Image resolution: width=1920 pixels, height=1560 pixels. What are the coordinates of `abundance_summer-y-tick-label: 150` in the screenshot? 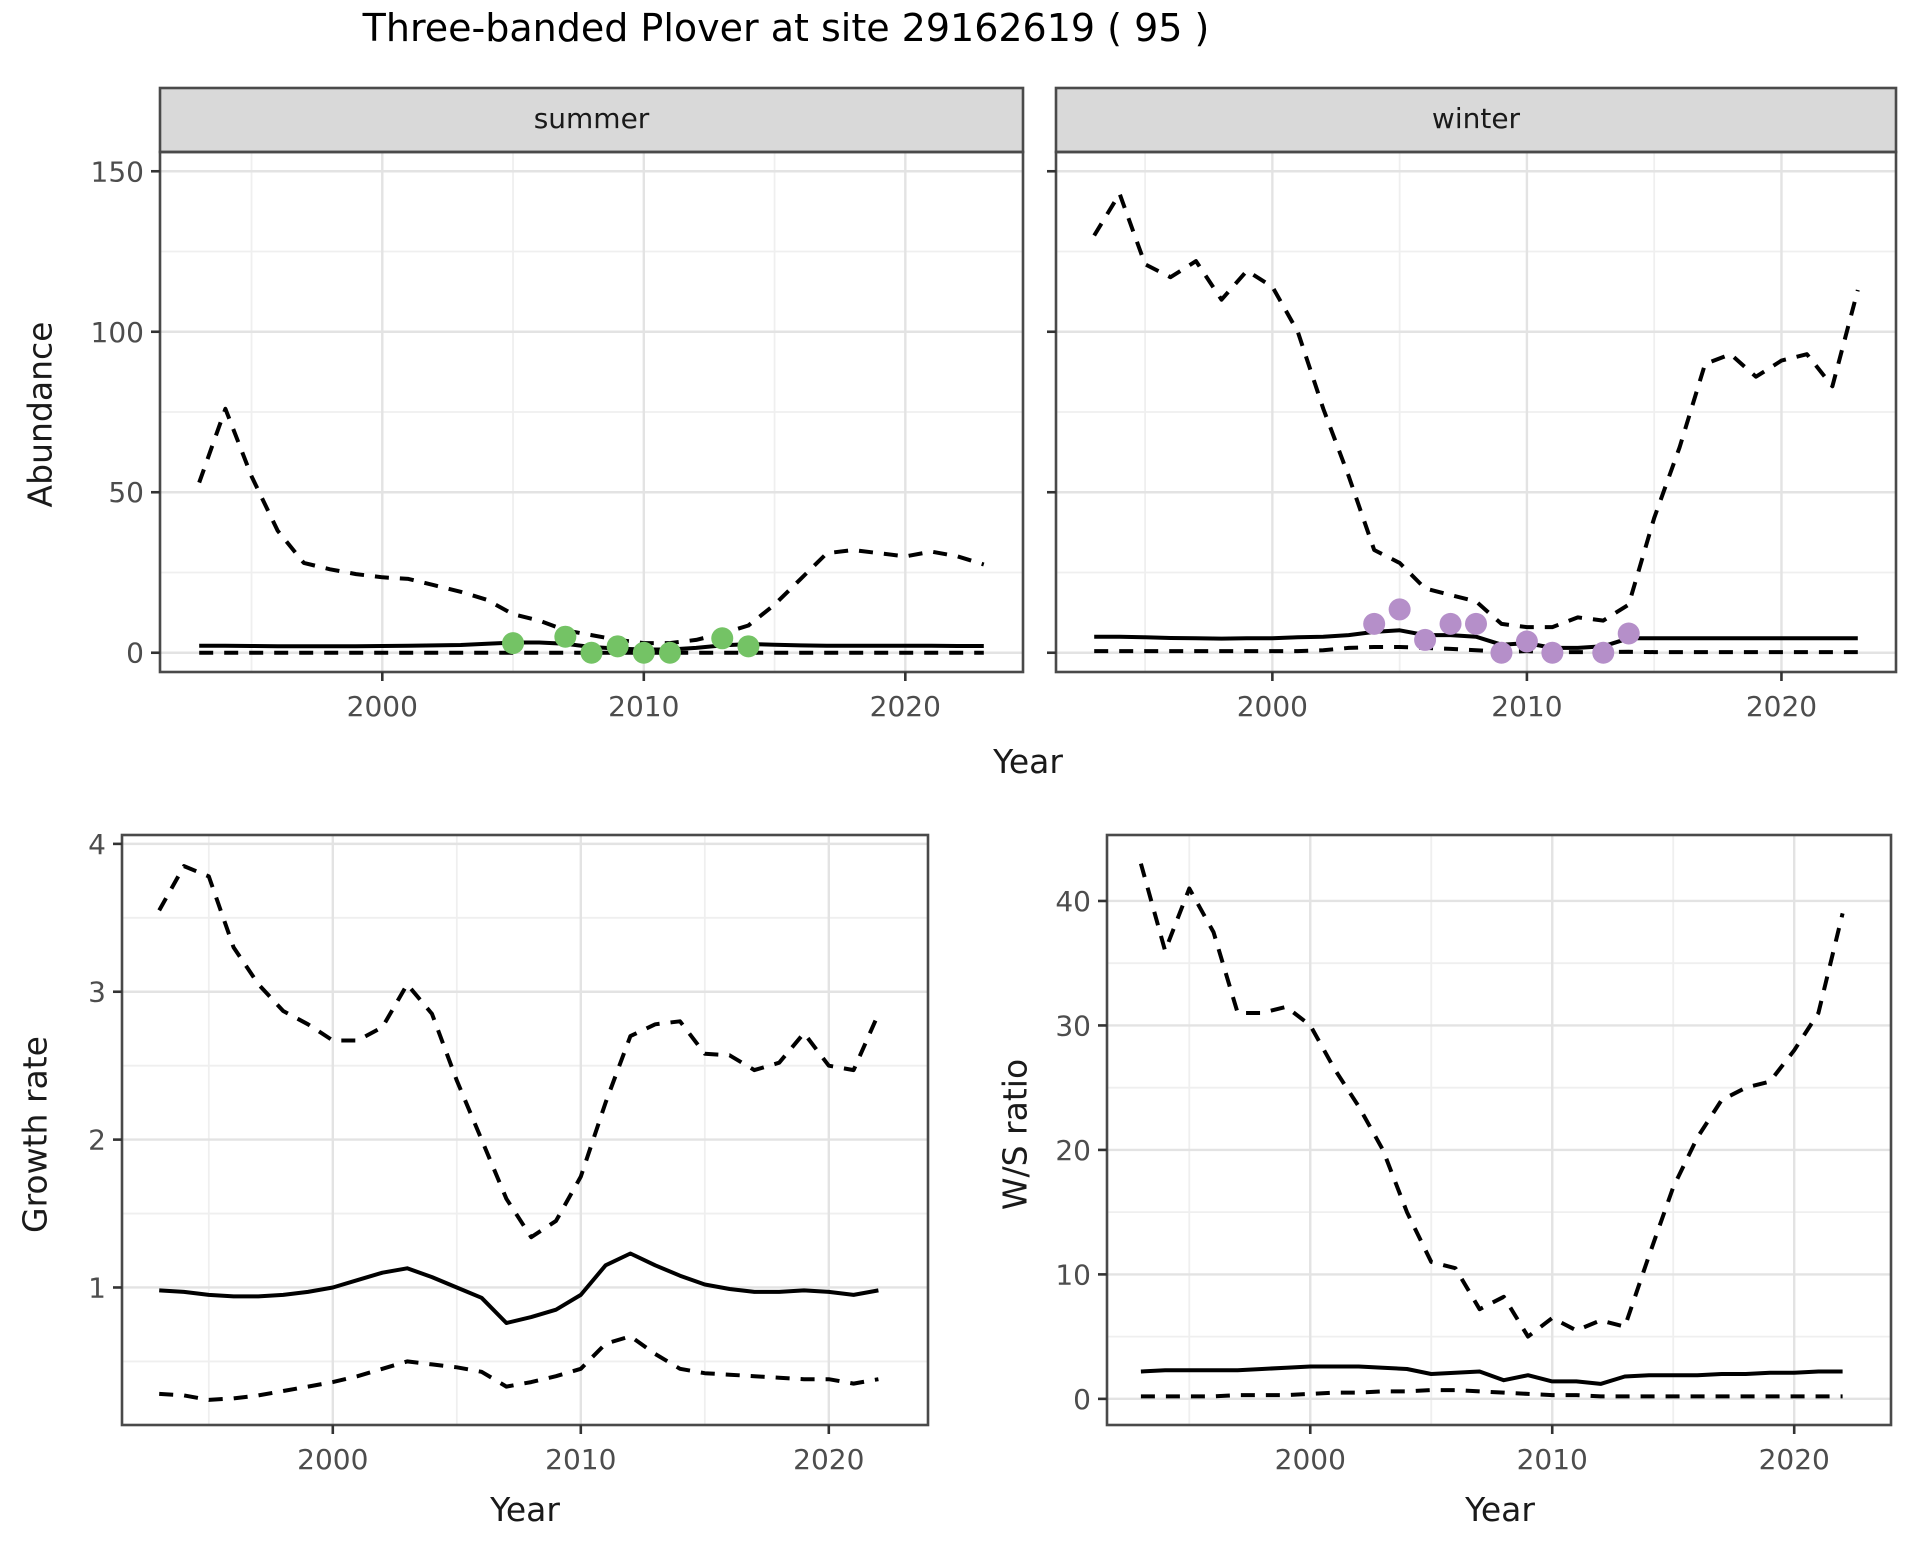 It's located at (117, 171).